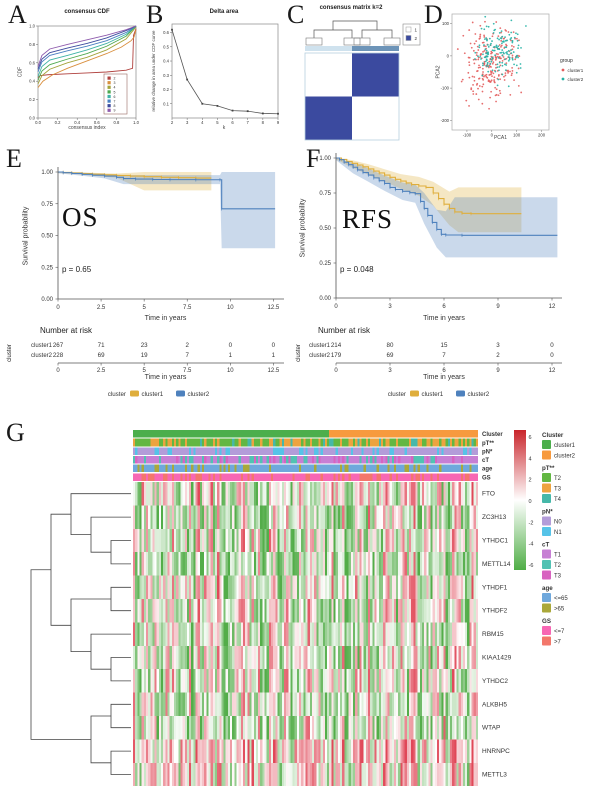 This screenshot has height=792, width=607. What do you see at coordinates (115, 88) in the screenshot?
I see `a-legend-label: 4` at bounding box center [115, 88].